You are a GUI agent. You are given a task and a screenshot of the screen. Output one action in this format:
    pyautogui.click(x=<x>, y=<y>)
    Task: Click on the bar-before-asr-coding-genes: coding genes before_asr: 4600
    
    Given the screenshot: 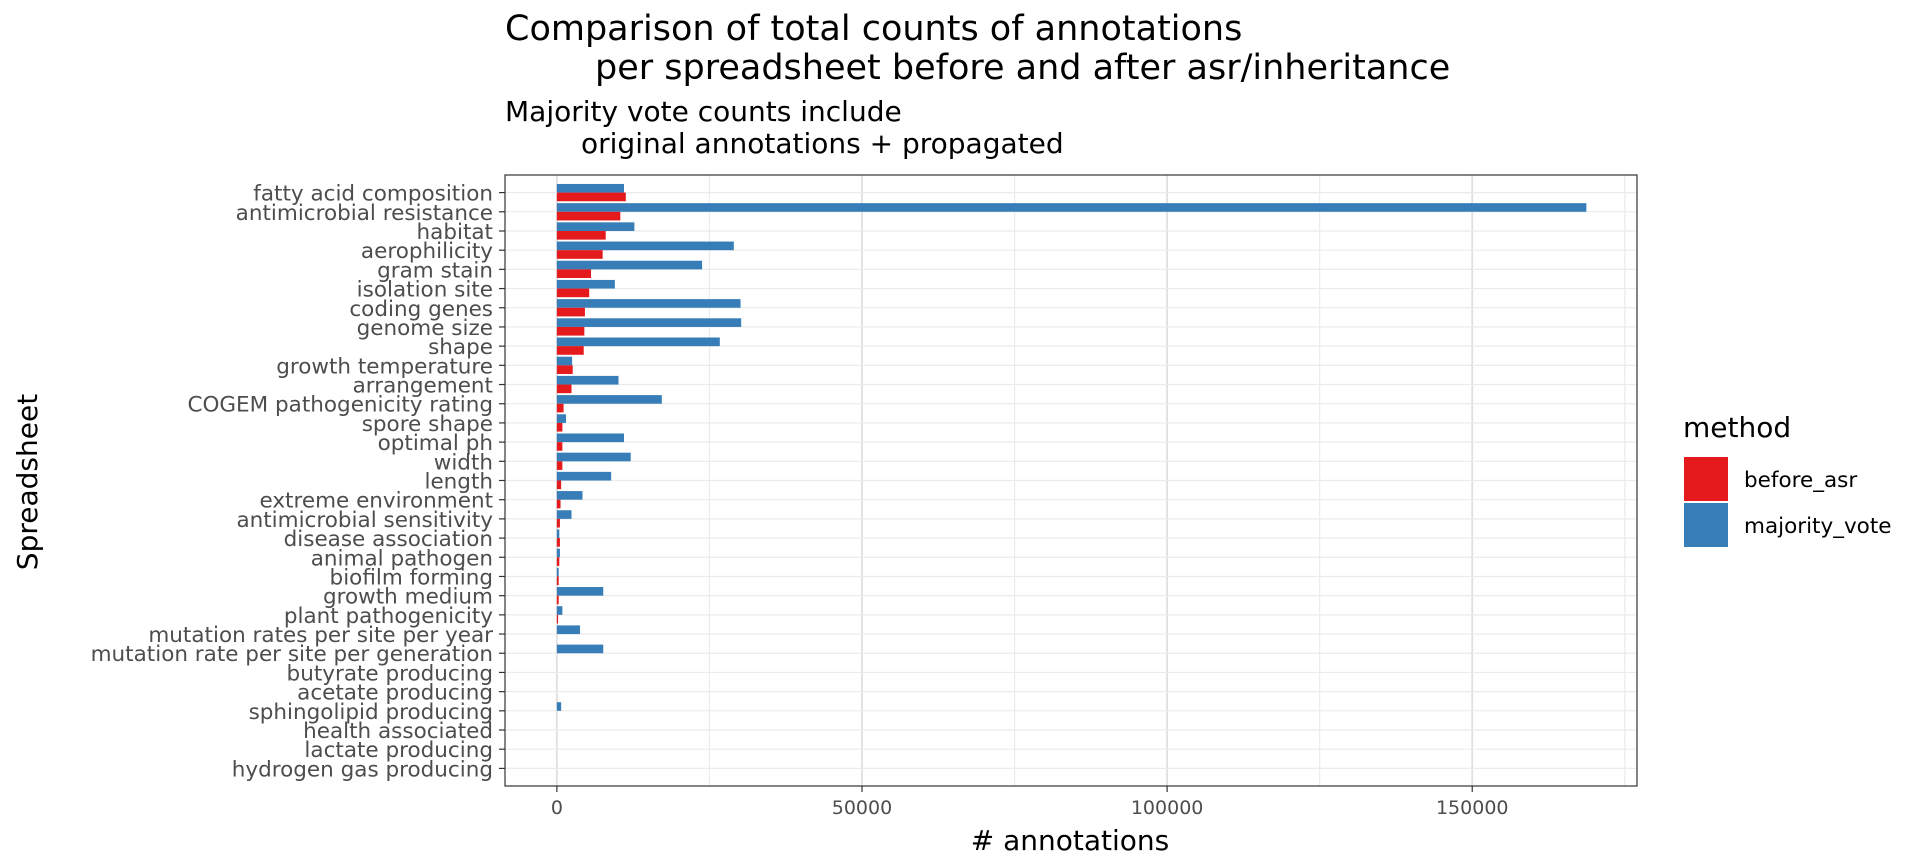 What is the action you would take?
    pyautogui.click(x=570, y=312)
    